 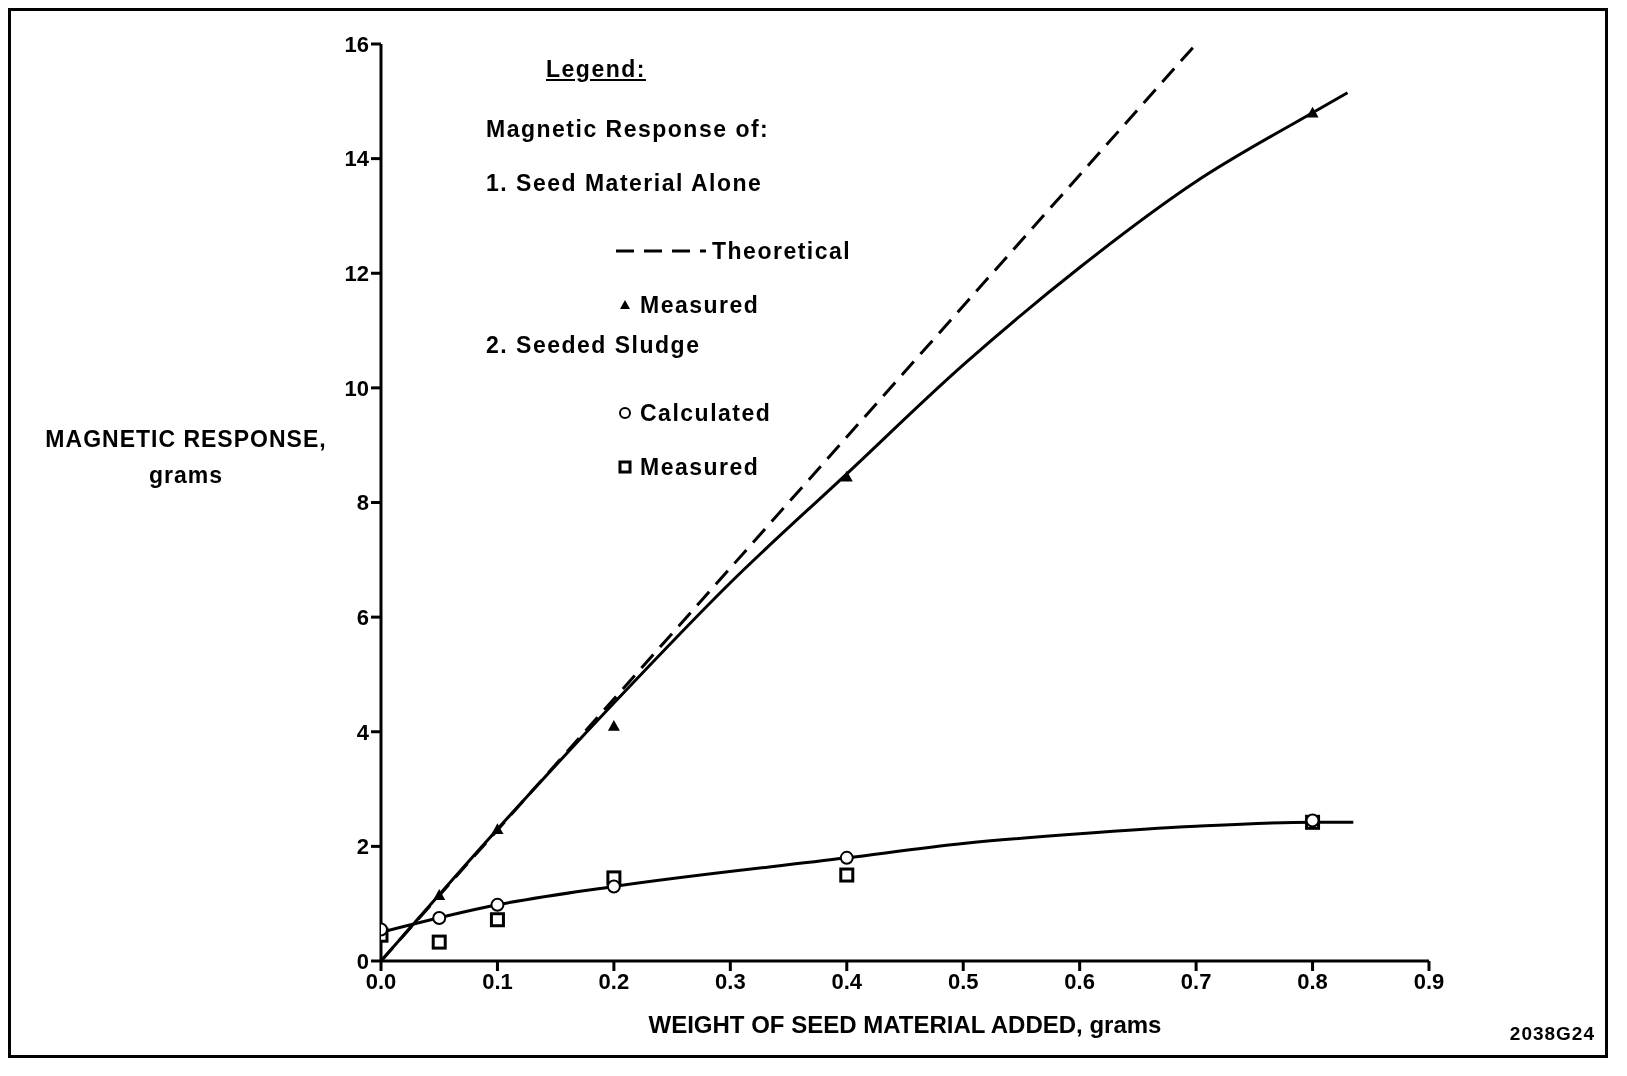 What do you see at coordinates (1429, 981) in the screenshot?
I see `x-tick-label: 0.9` at bounding box center [1429, 981].